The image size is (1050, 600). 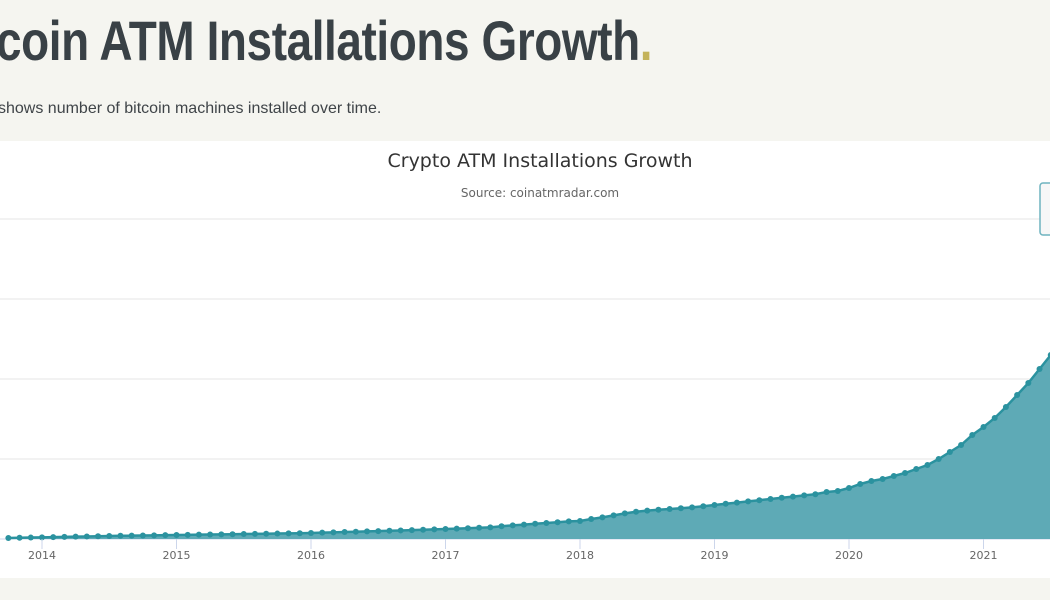 I want to click on x-tick-label: 2018, so click(x=580, y=555).